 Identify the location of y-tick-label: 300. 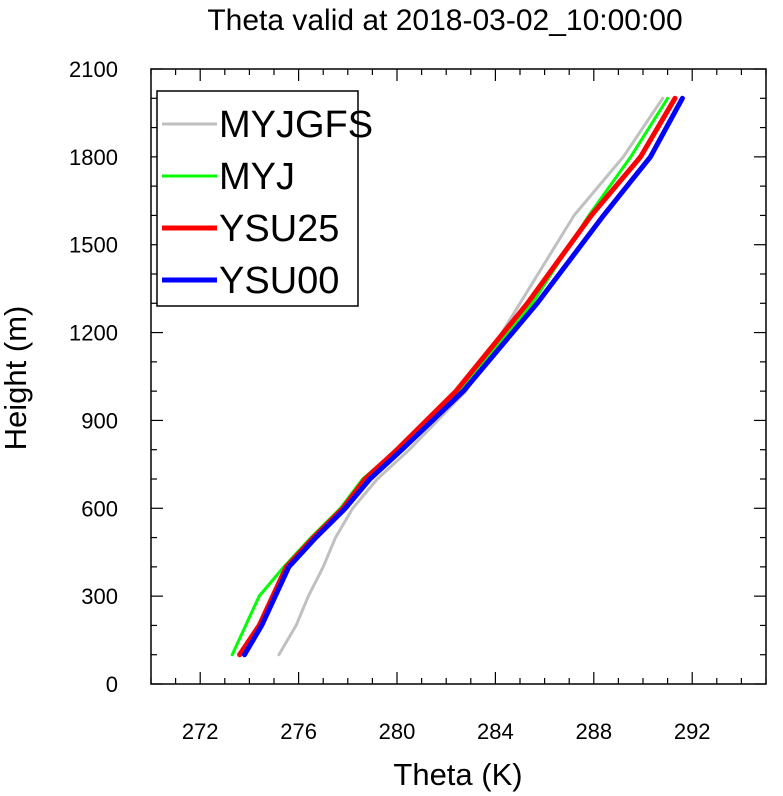
(99, 596).